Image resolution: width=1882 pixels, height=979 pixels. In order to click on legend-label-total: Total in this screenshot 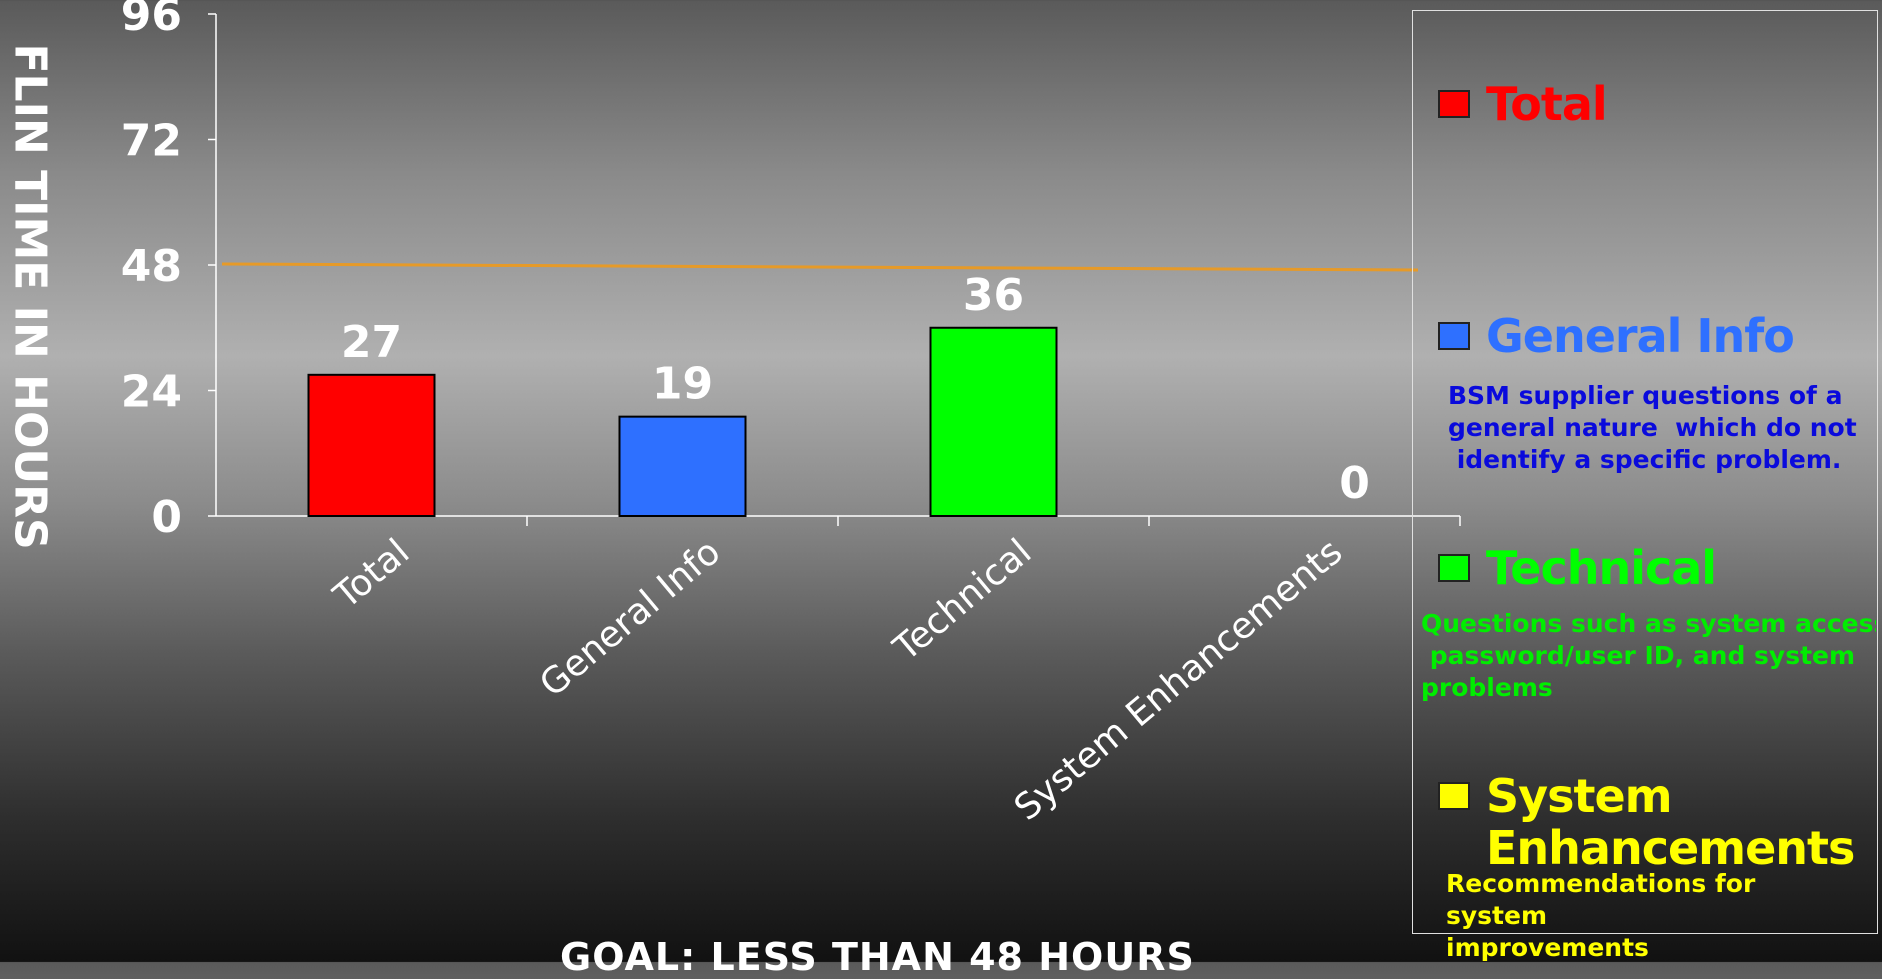, I will do `click(1547, 104)`.